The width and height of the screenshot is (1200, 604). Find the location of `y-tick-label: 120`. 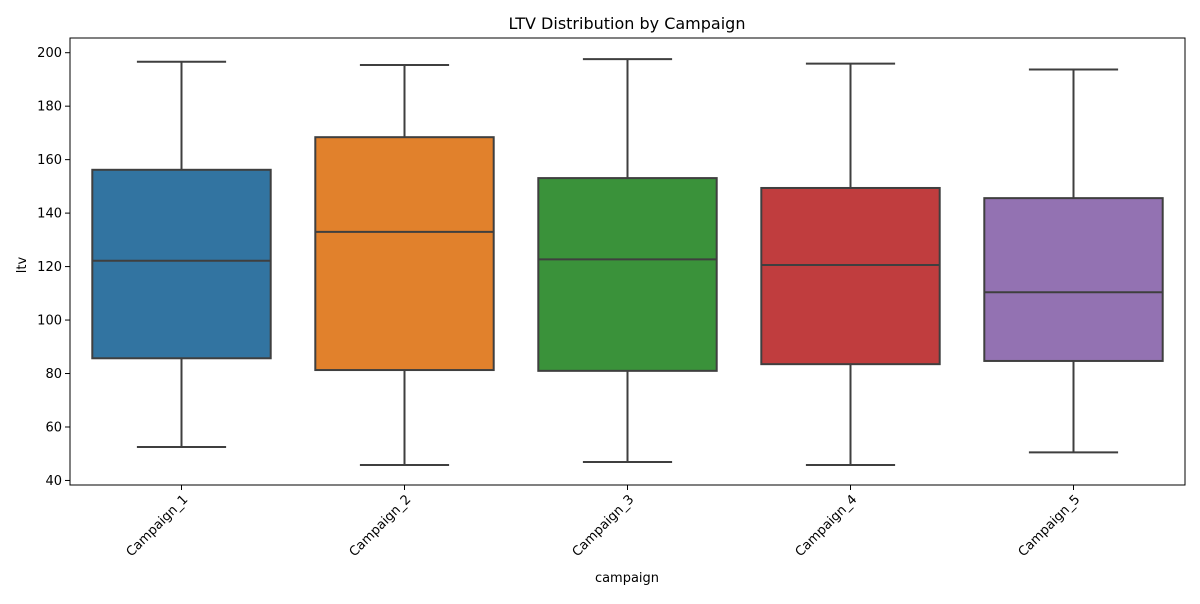

y-tick-label: 120 is located at coordinates (49, 267).